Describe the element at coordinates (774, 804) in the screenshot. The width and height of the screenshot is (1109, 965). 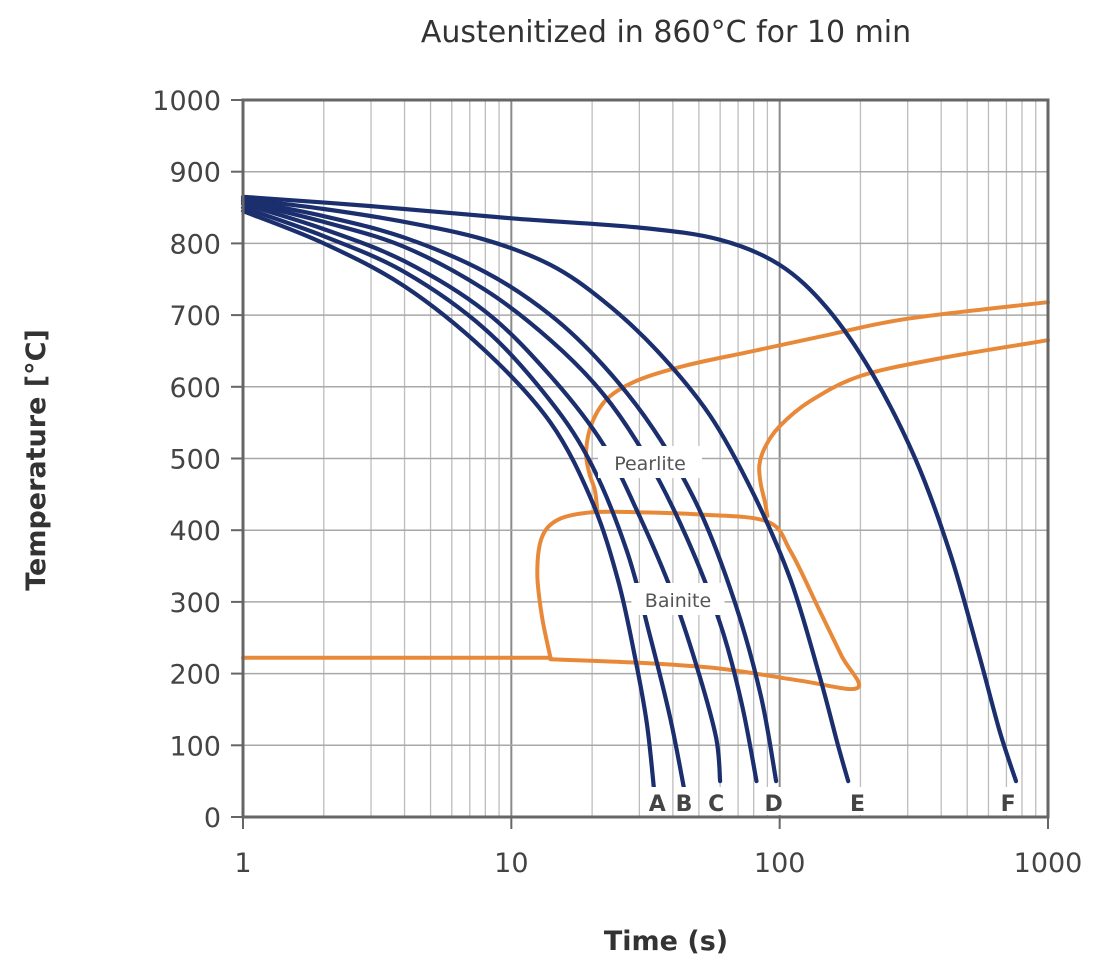
I see `curve-letter-d: D` at that location.